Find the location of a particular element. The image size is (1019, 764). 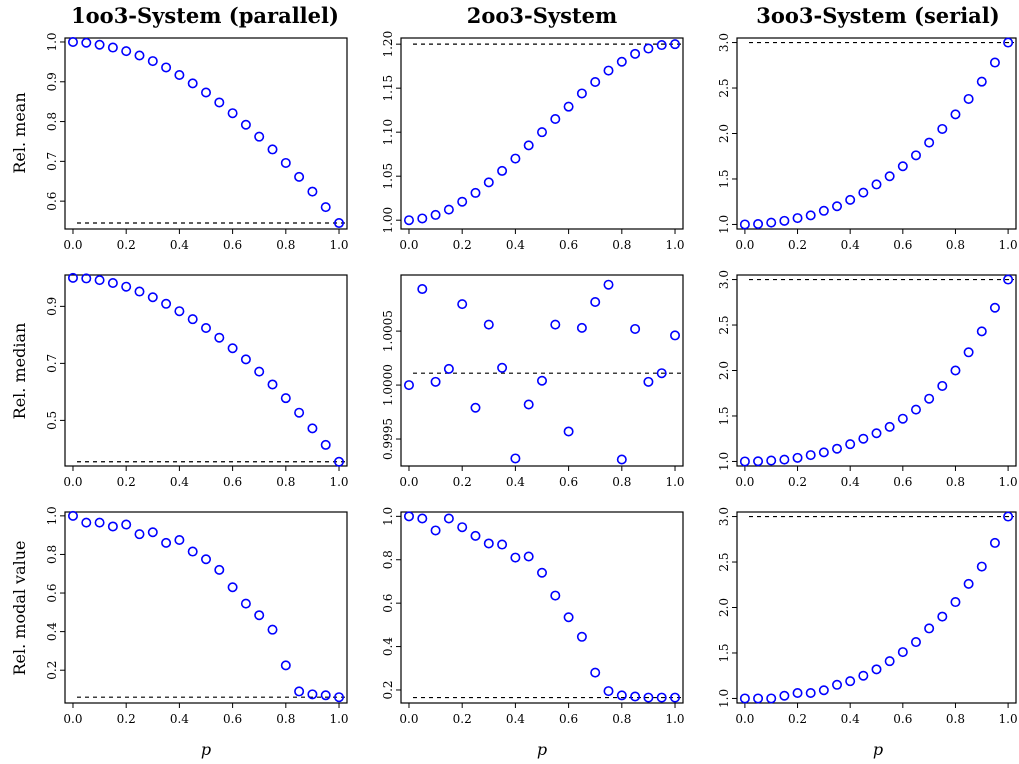

panel-r2-c2-ytick-label: 0.9995 is located at coordinates (388, 439).